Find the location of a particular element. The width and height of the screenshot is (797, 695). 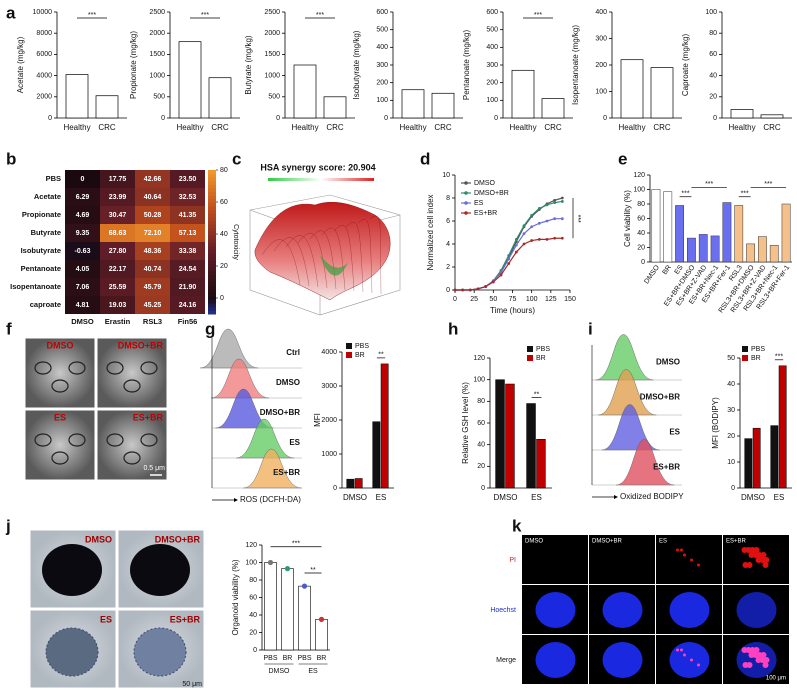

y-tick-label: 40 is located at coordinates (713, 75).